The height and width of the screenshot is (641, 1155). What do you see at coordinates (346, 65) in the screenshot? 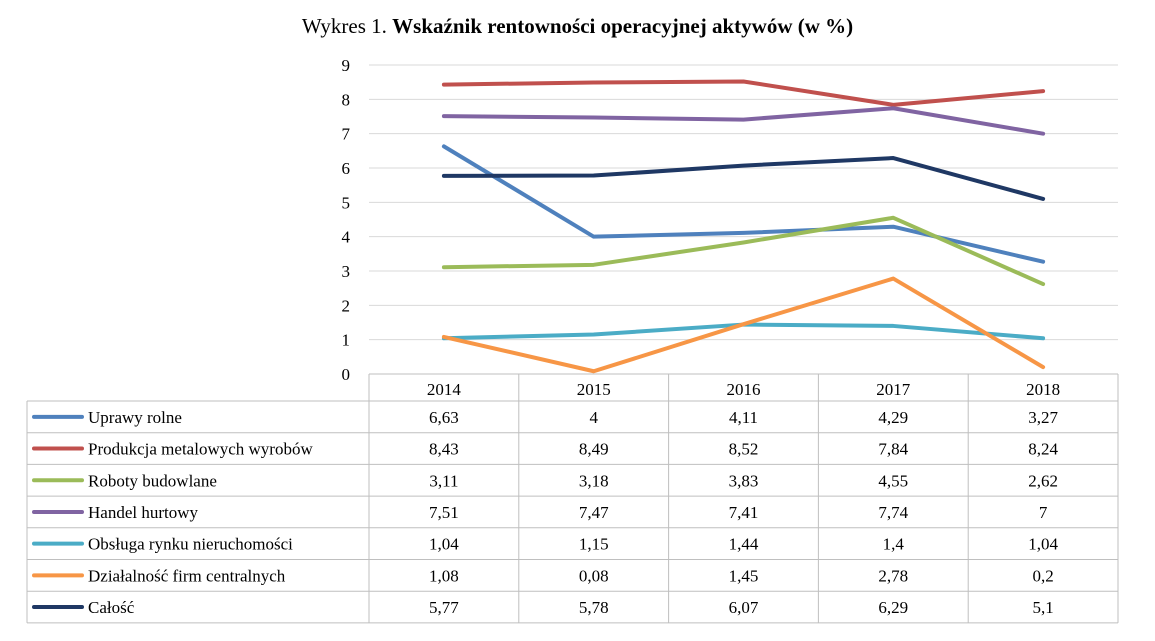
I see `y-tick-label: 9` at bounding box center [346, 65].